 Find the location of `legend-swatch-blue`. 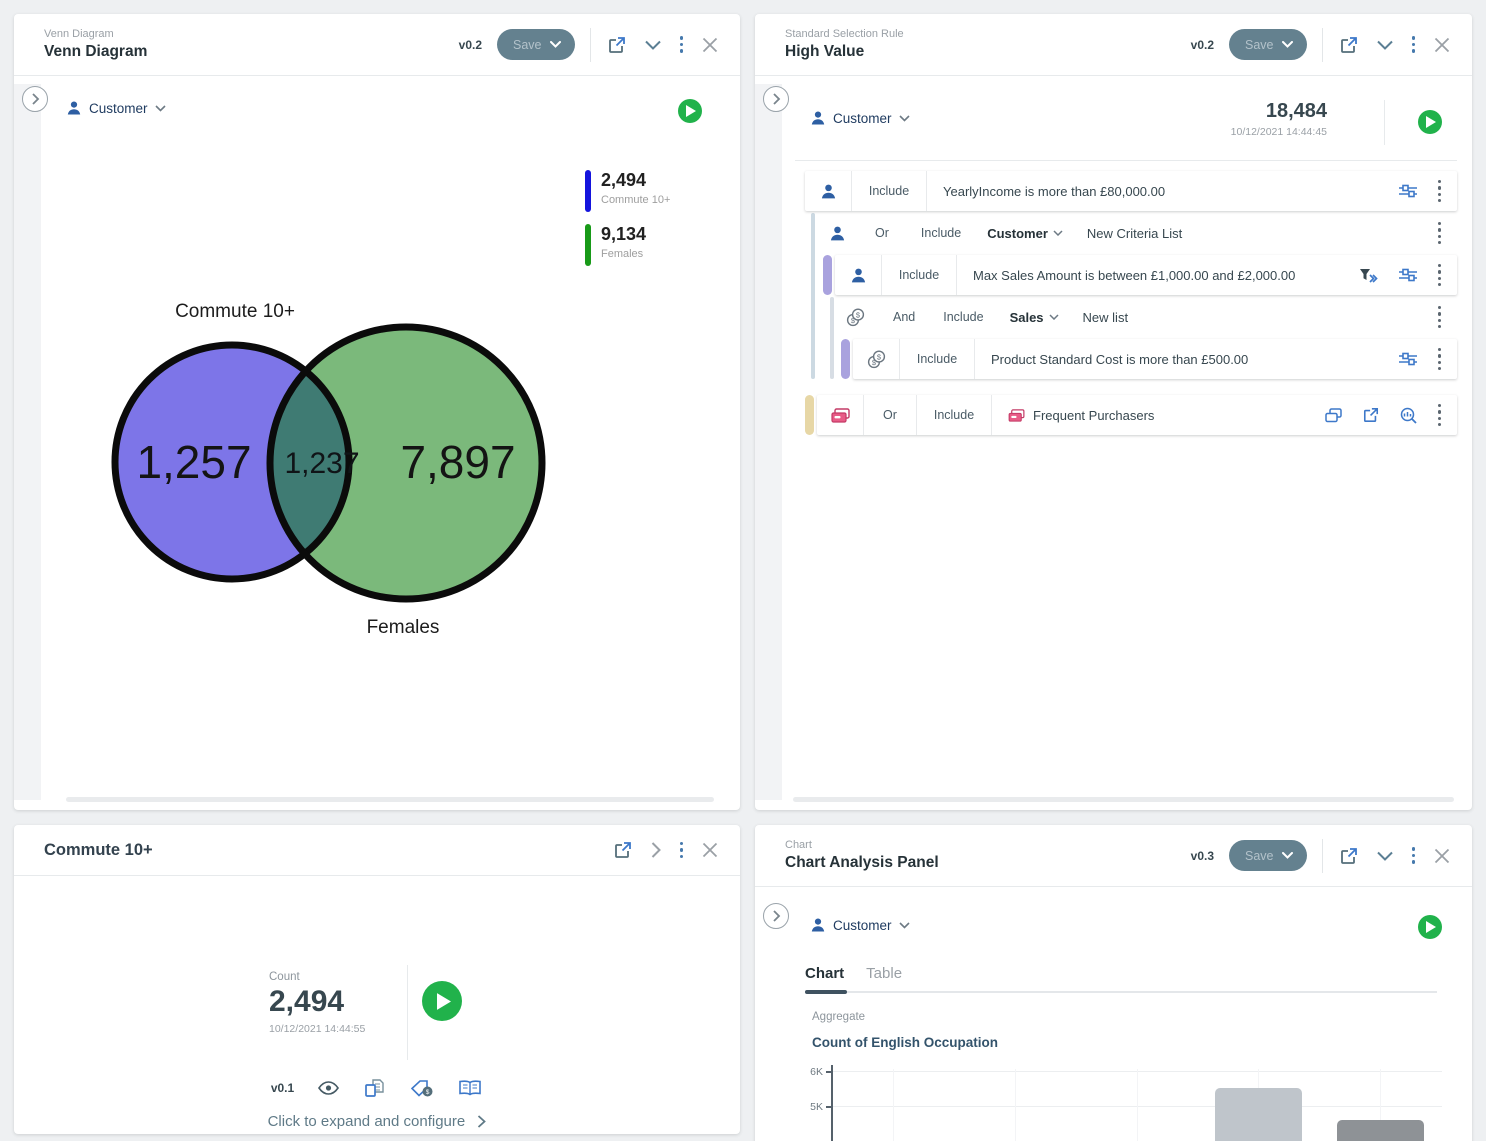

legend-swatch-blue is located at coordinates (588, 191).